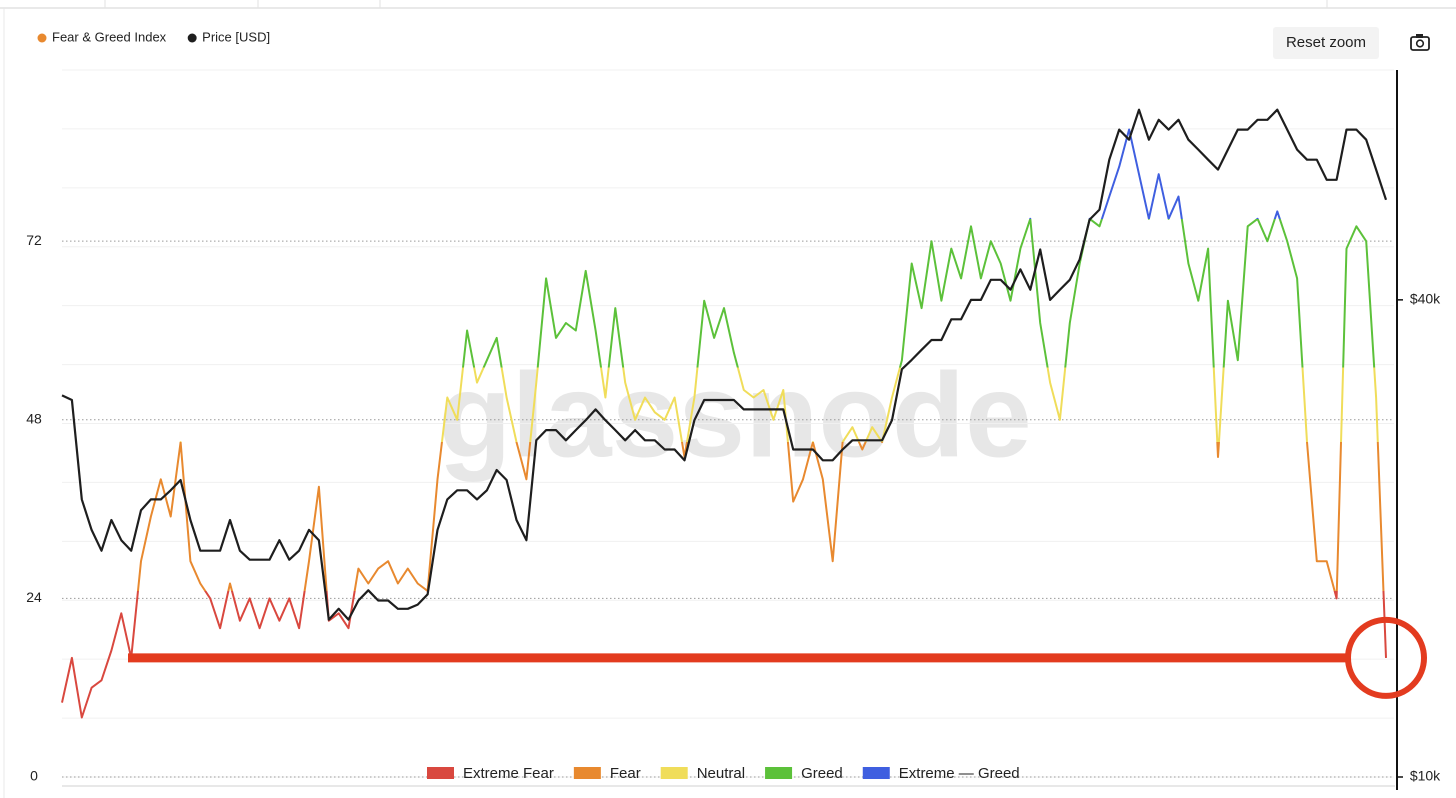  I want to click on reset-zoom-label: Reset zoom, so click(1326, 42).